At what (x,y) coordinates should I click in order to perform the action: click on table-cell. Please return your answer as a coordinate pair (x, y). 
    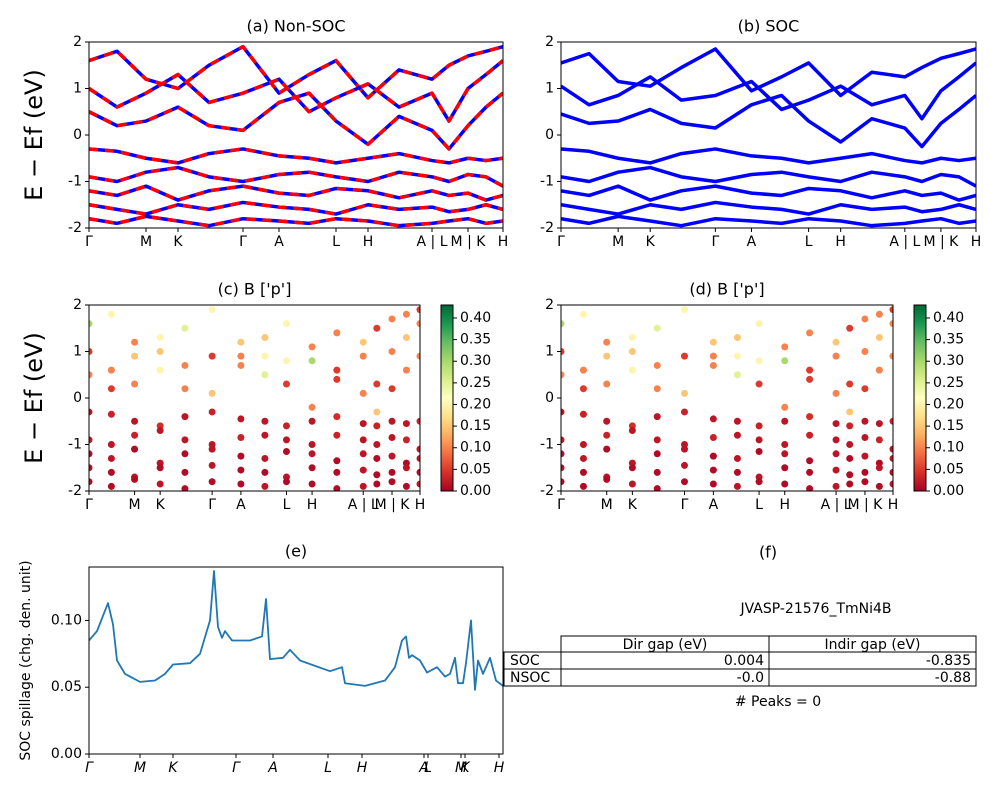
    Looking at the image, I should click on (872, 677).